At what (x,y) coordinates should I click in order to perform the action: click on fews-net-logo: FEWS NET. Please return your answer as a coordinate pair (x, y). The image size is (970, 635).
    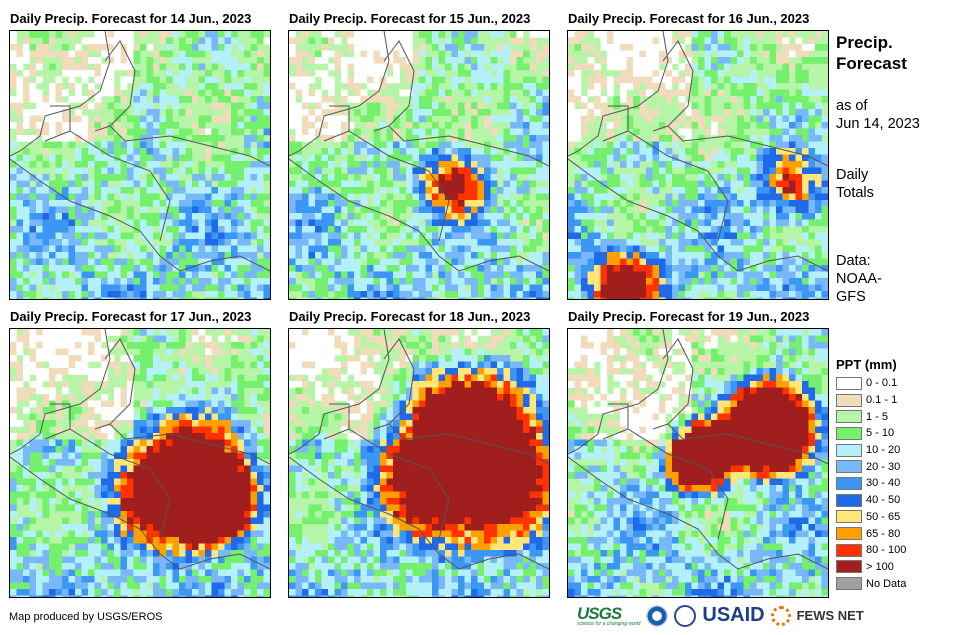
    Looking at the image, I should click on (830, 615).